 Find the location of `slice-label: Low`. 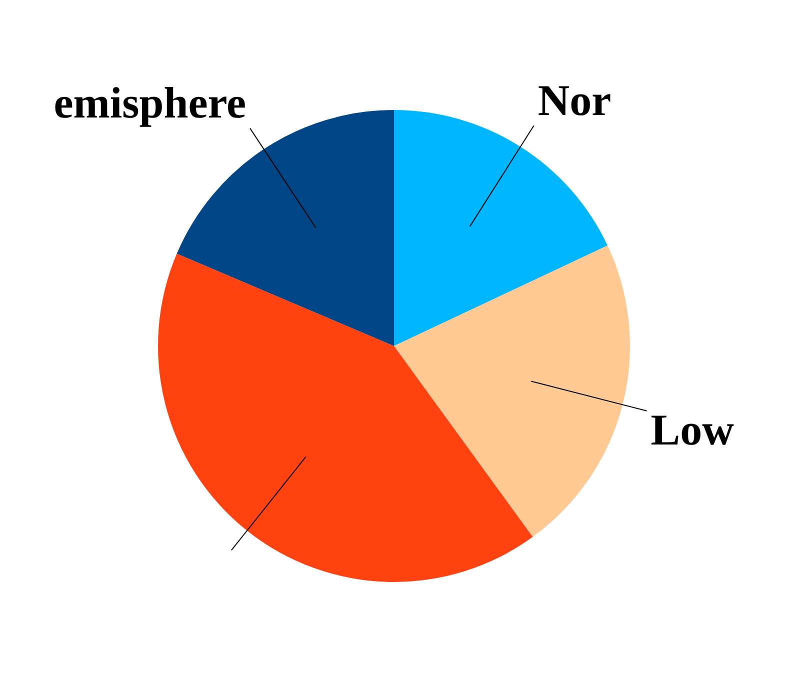

slice-label: Low is located at coordinates (692, 429).